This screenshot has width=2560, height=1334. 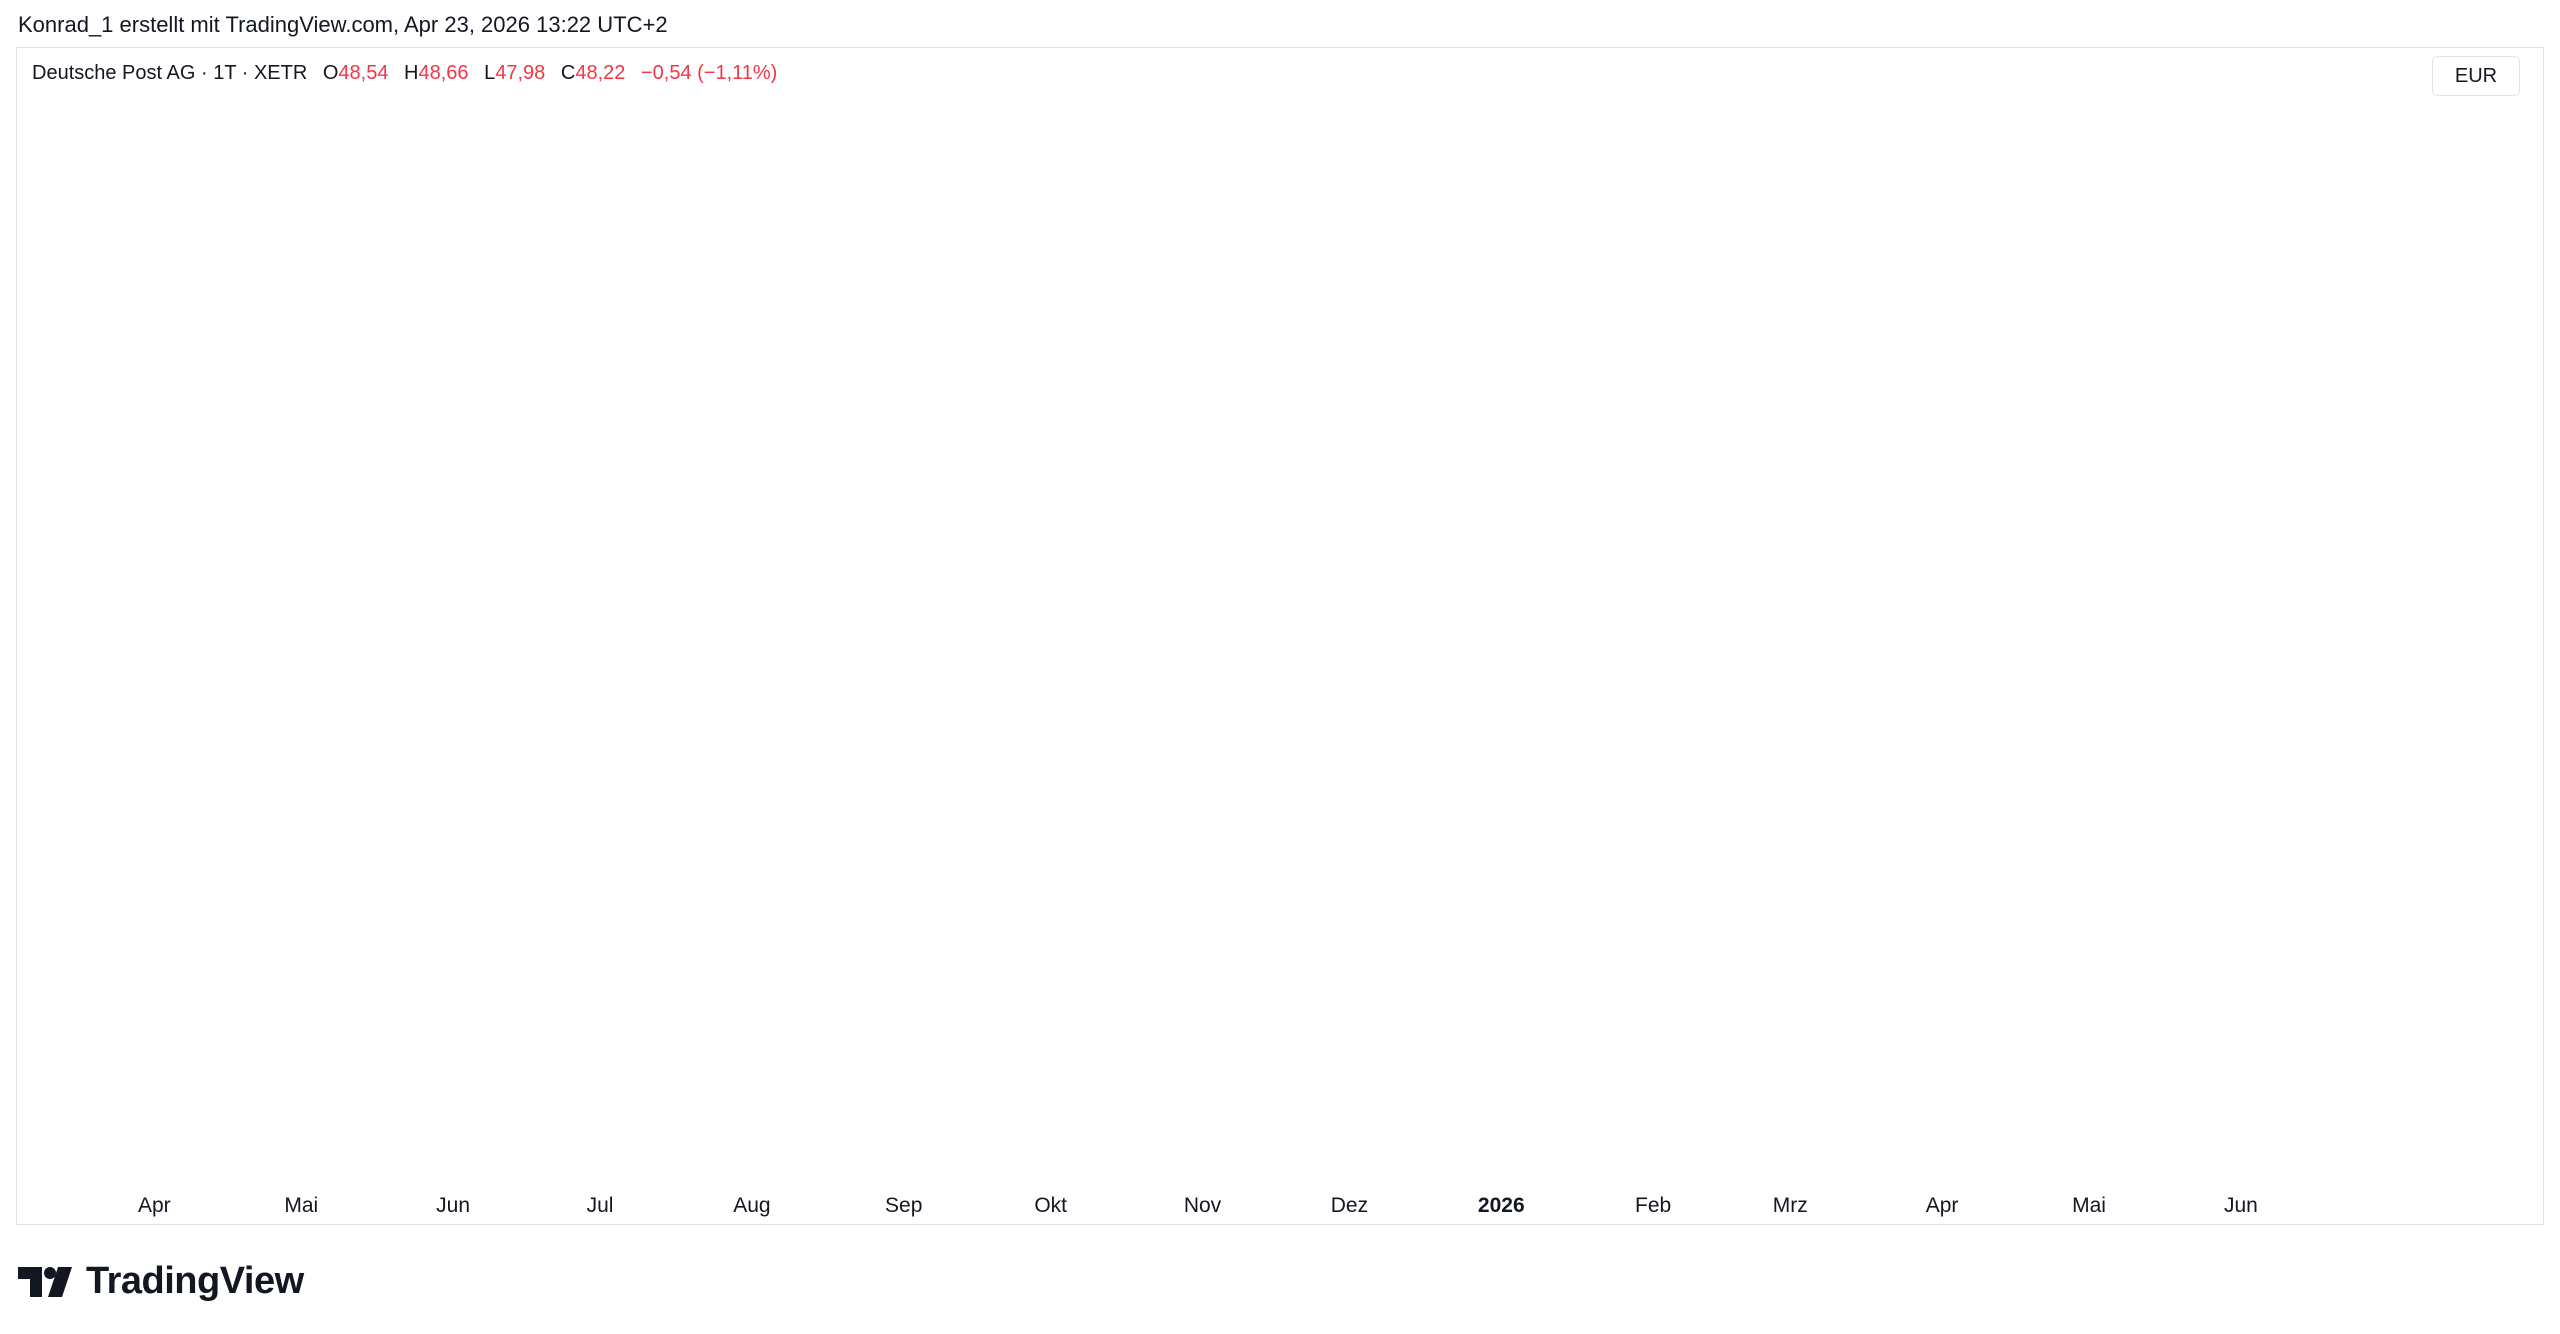 I want to click on tradingview-logo-icon, so click(x=45, y=1281).